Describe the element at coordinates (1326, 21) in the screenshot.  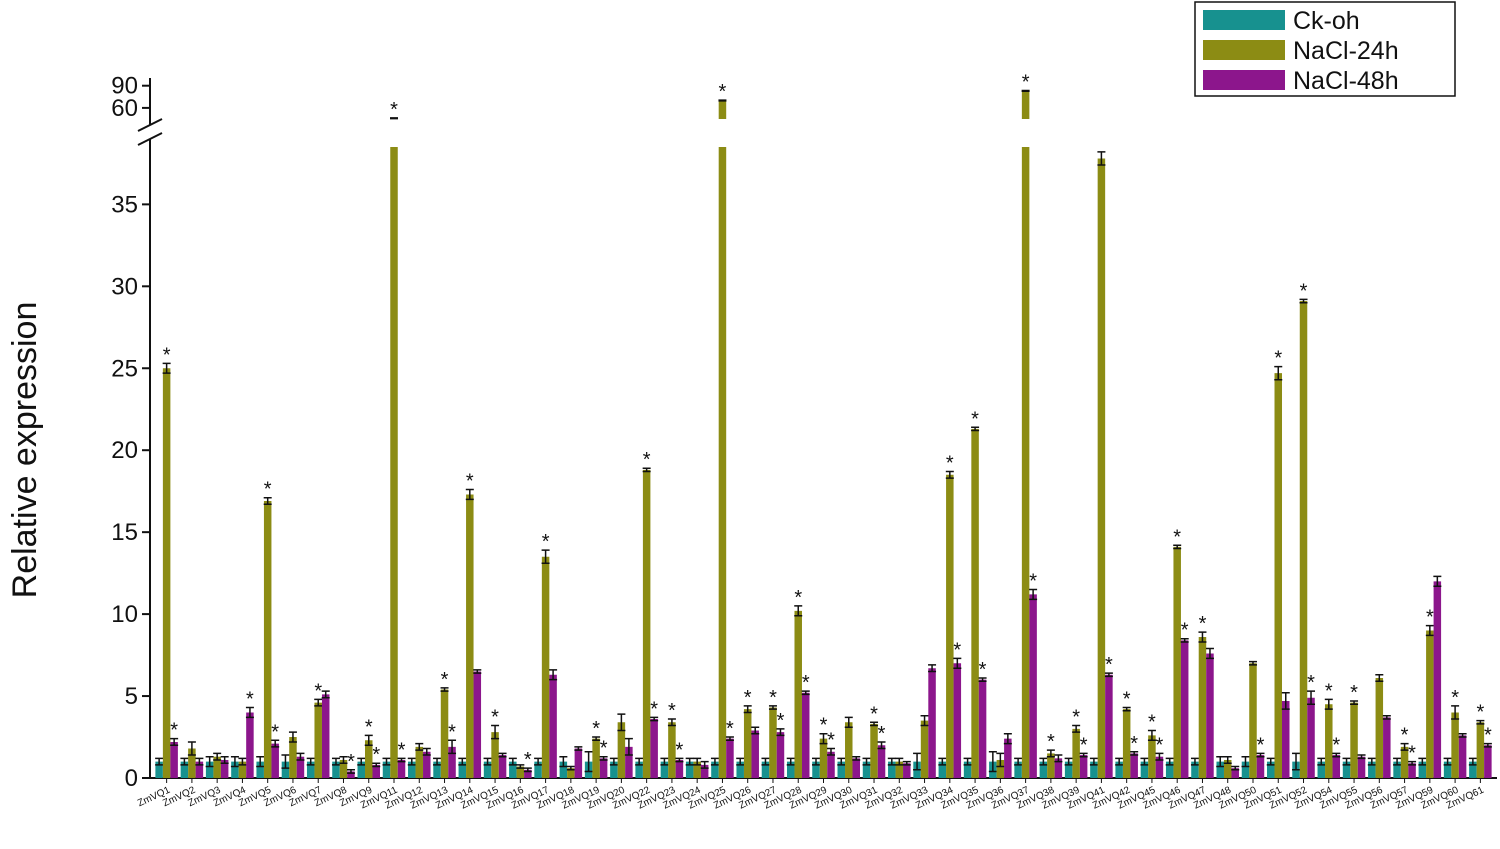
I see `legend-label: Ck-oh` at that location.